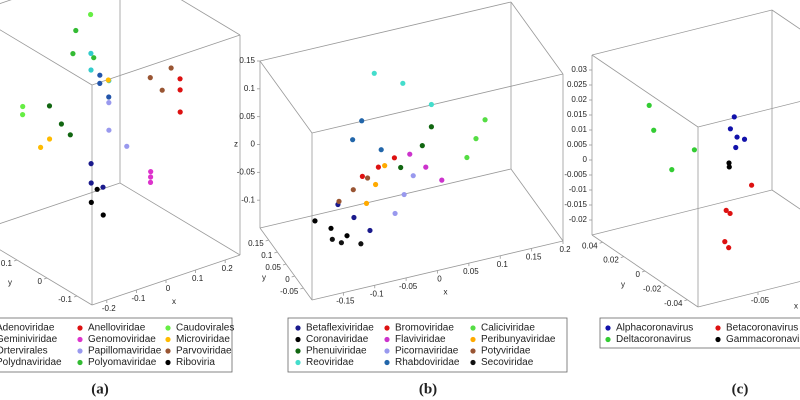 This screenshot has height=400, width=800. Describe the element at coordinates (579, 69) in the screenshot. I see `z-tick-label: 0.03` at that location.